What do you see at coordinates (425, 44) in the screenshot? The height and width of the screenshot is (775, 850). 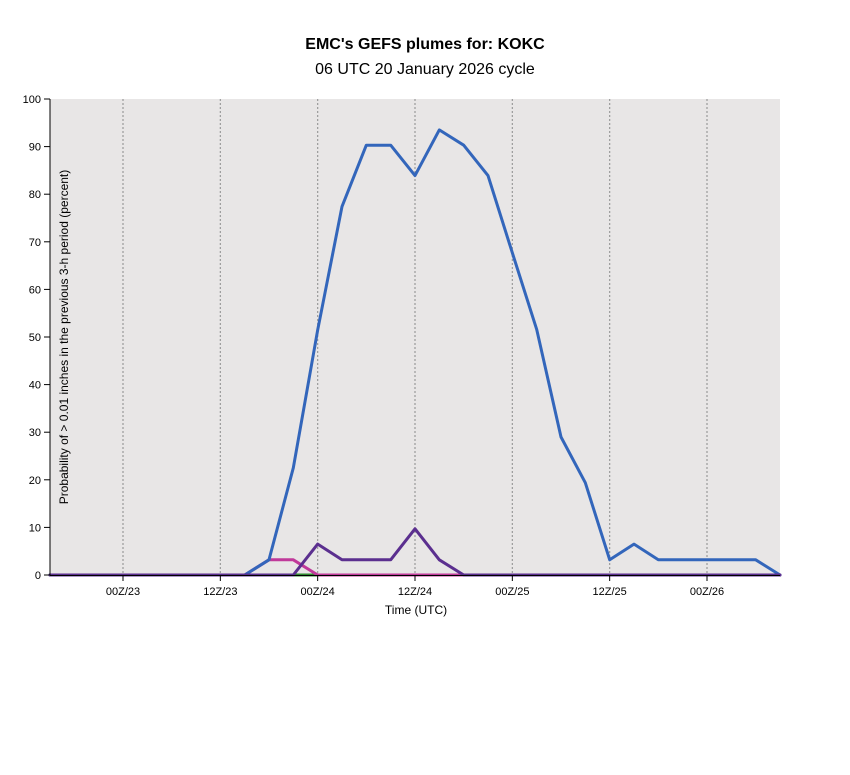 I see `chart-title: EMC's GEFS plumes for: KOKC` at bounding box center [425, 44].